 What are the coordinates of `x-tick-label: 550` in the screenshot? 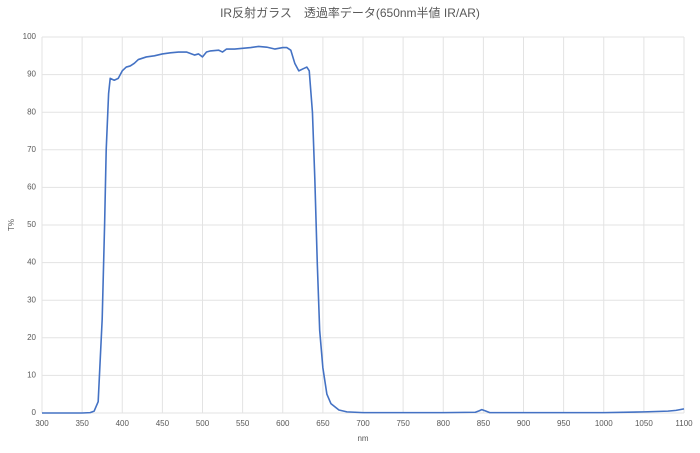 It's located at (243, 423).